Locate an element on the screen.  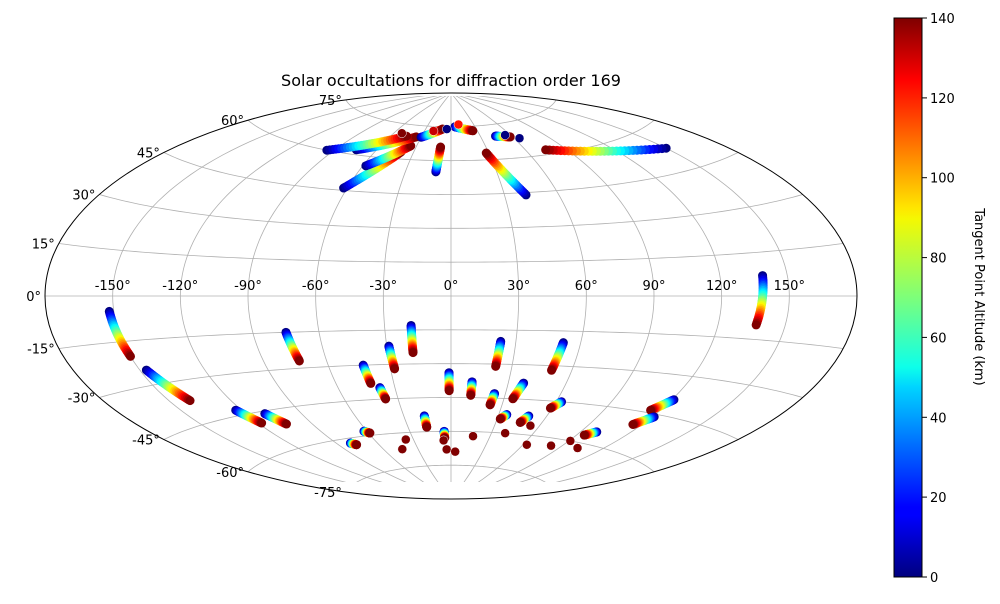
latitude-tick-label: 45° is located at coordinates (148, 154).